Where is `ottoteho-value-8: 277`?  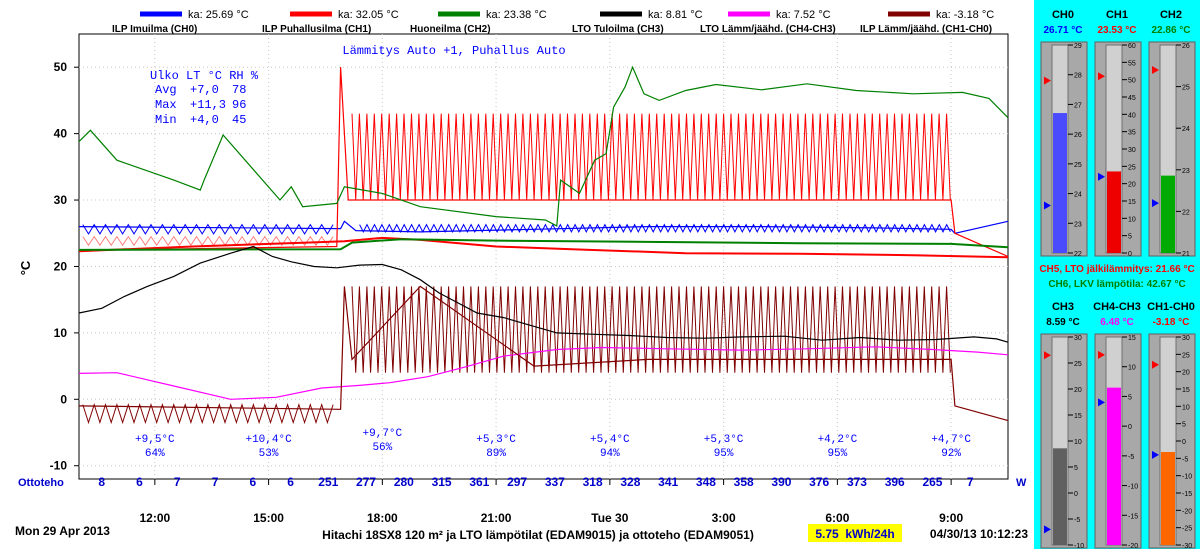
ottoteho-value-8: 277 is located at coordinates (366, 482).